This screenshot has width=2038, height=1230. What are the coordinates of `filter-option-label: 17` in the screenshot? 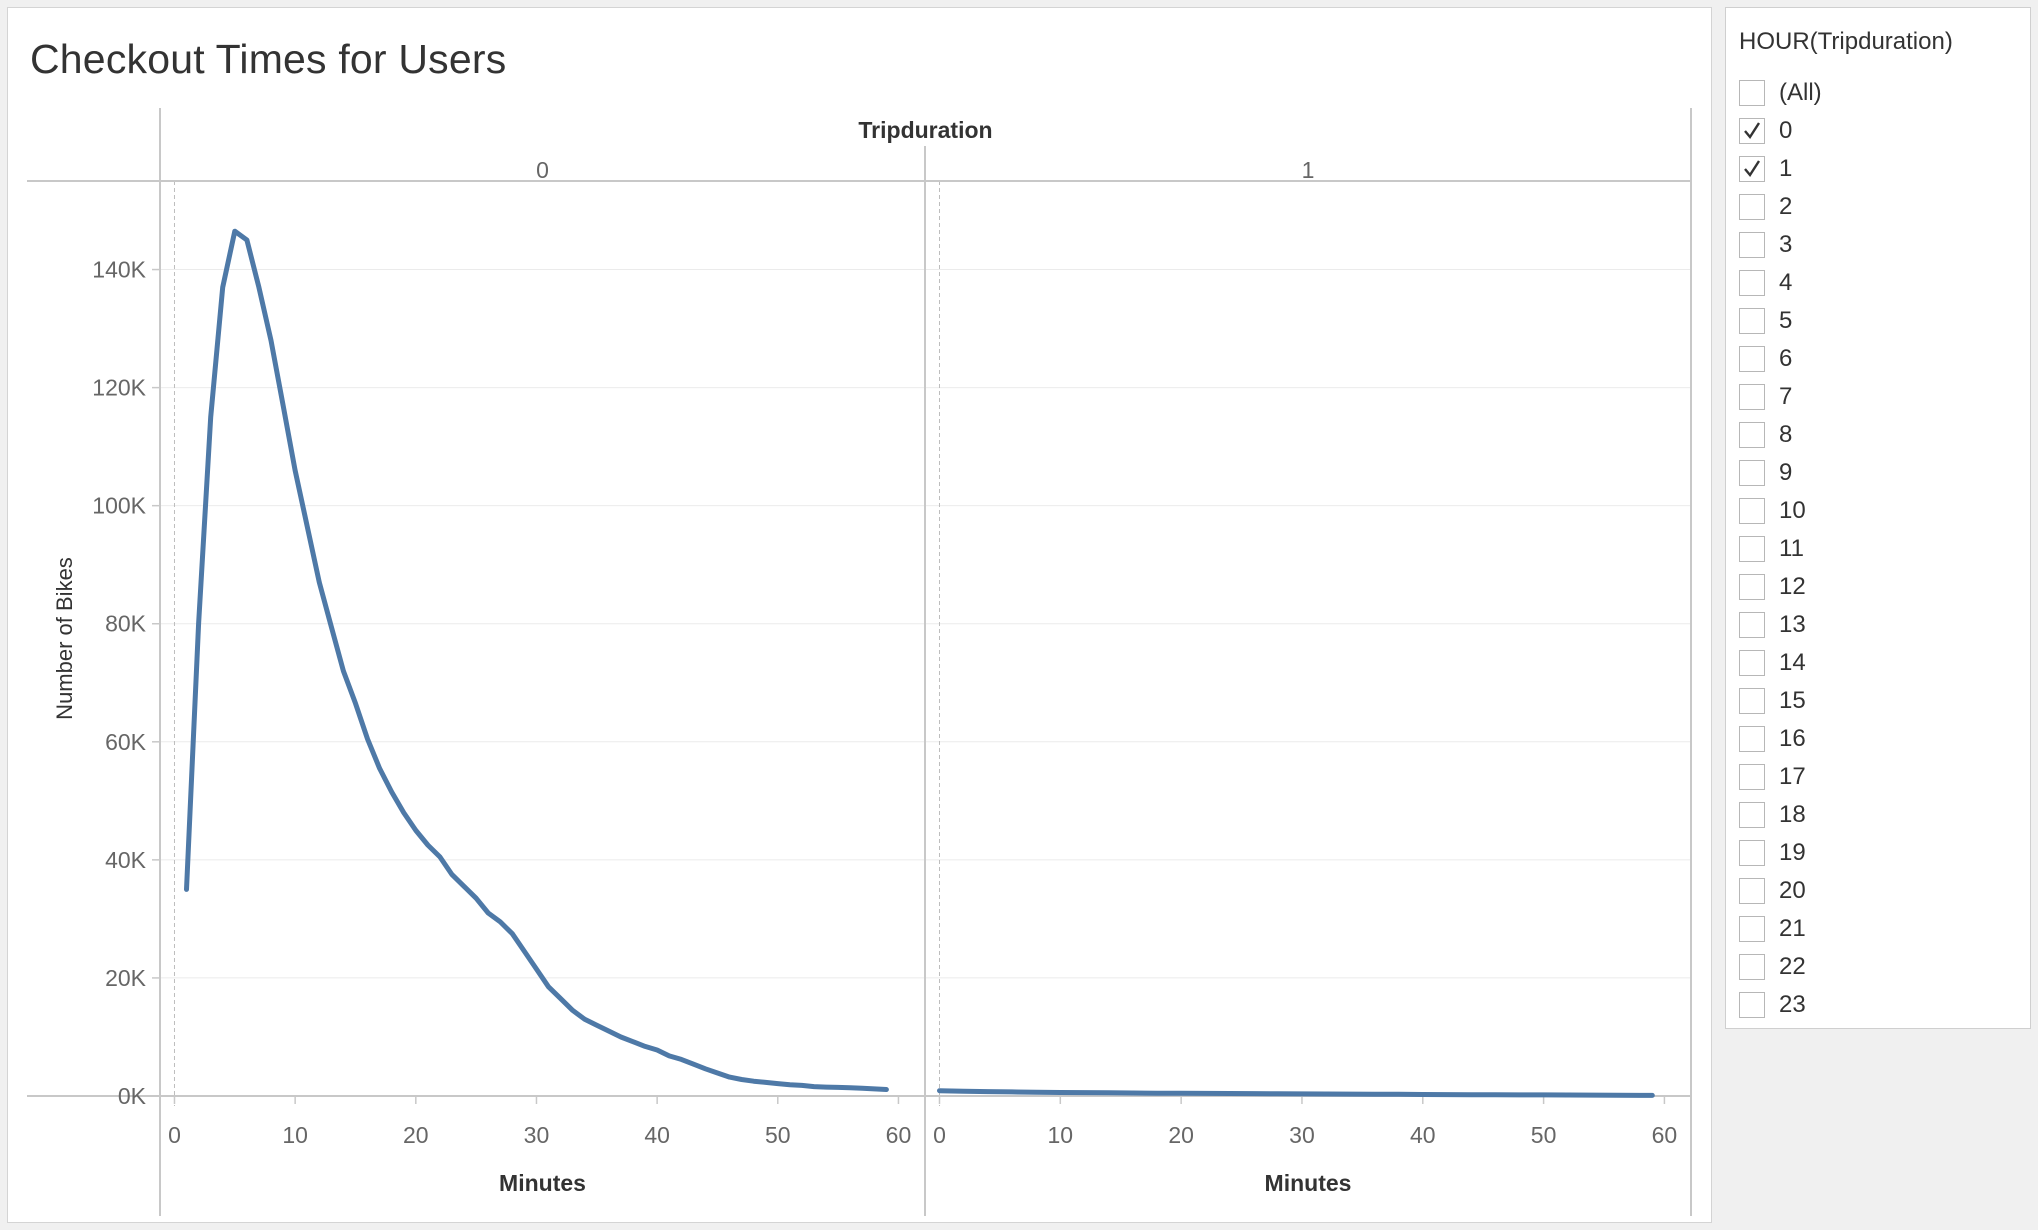 It's located at (1792, 776).